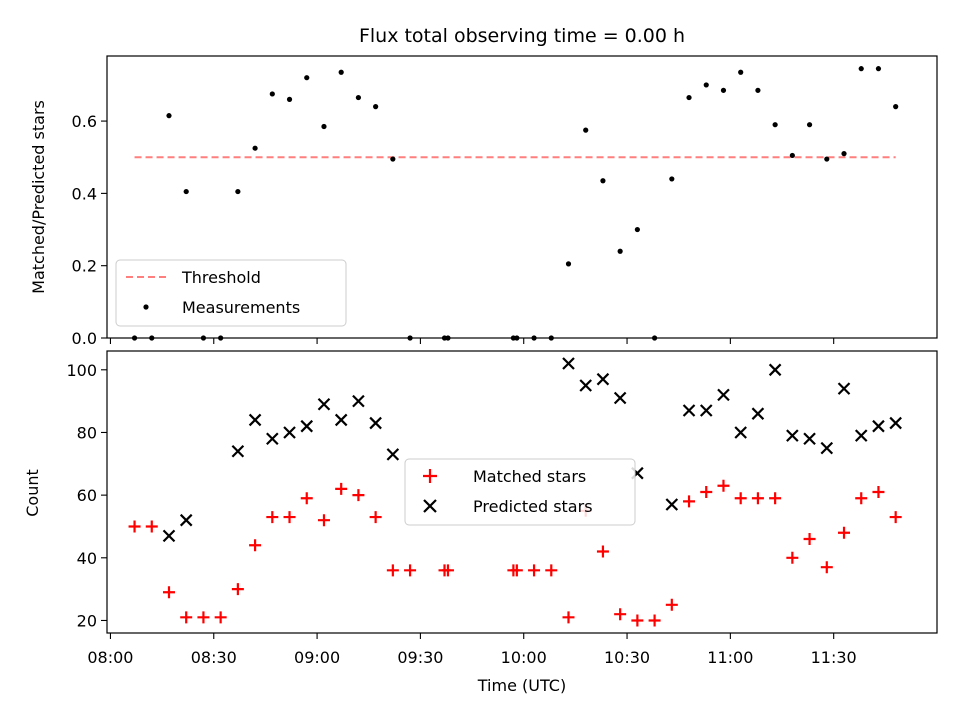 This screenshot has height=720, width=960. I want to click on time-x-tick-label: 10:30, so click(627, 657).